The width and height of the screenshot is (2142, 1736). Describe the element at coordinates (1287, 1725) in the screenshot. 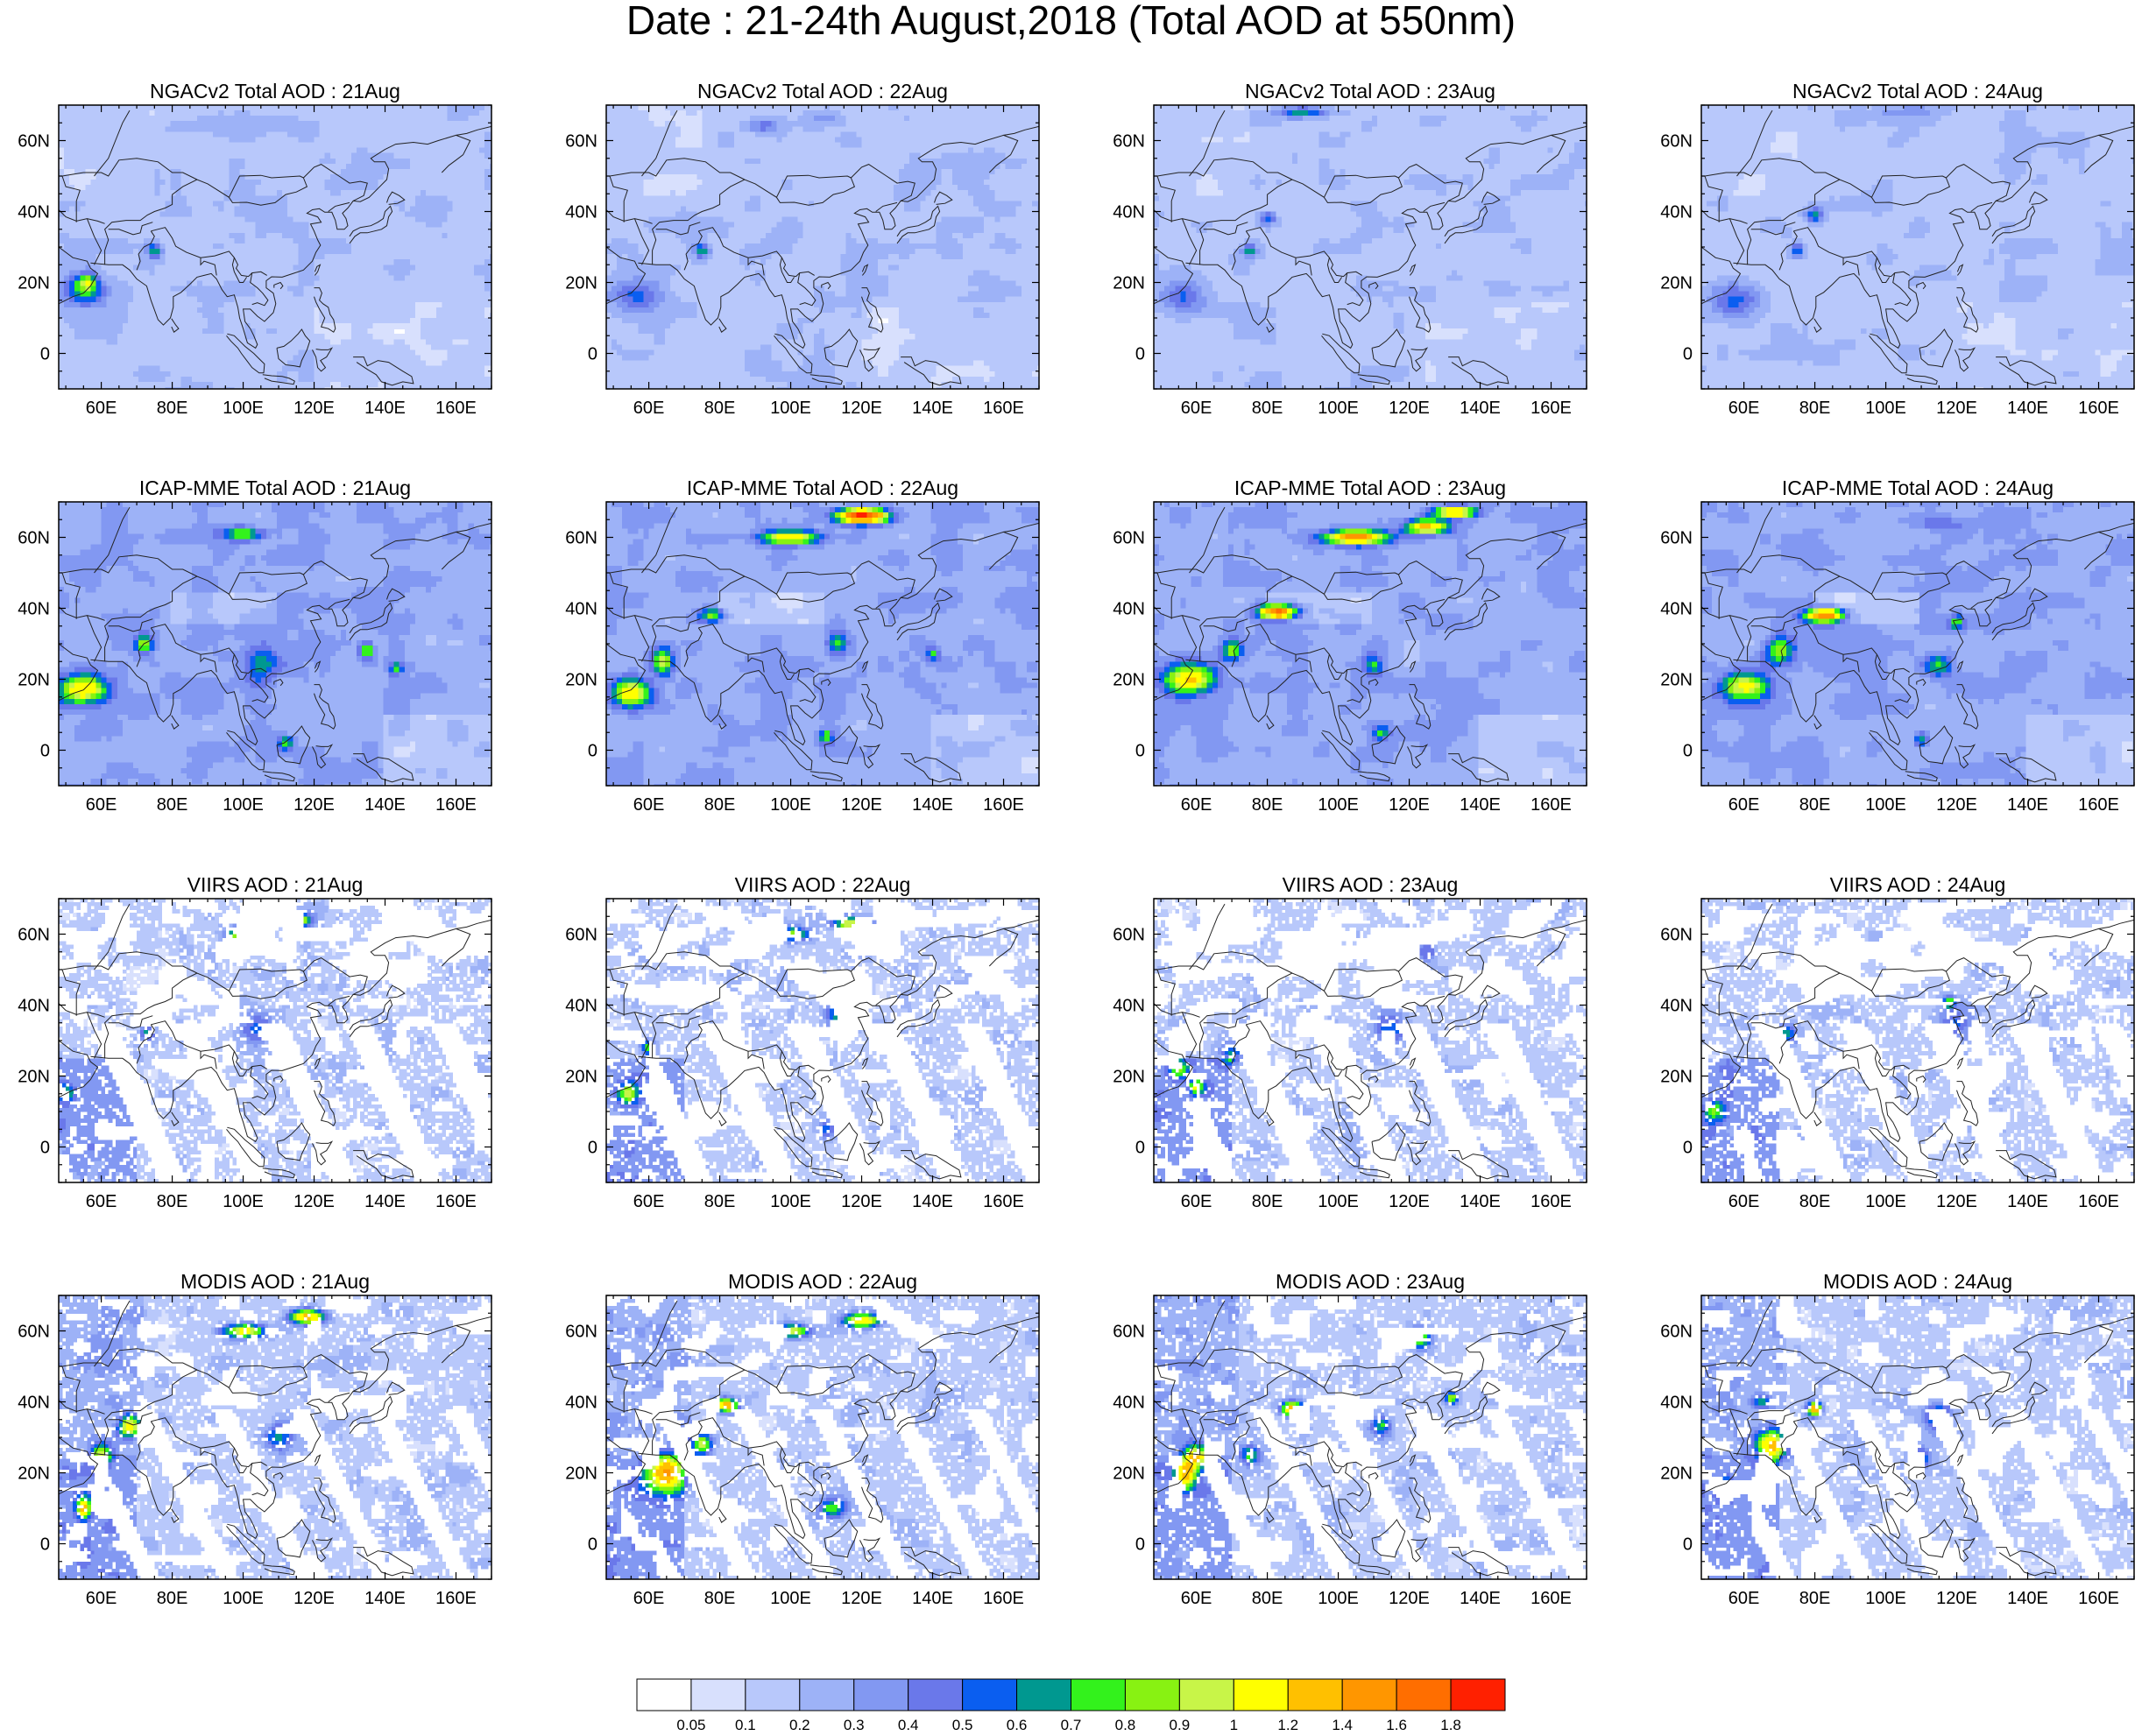

I see `colorbar-label: 1.2` at that location.